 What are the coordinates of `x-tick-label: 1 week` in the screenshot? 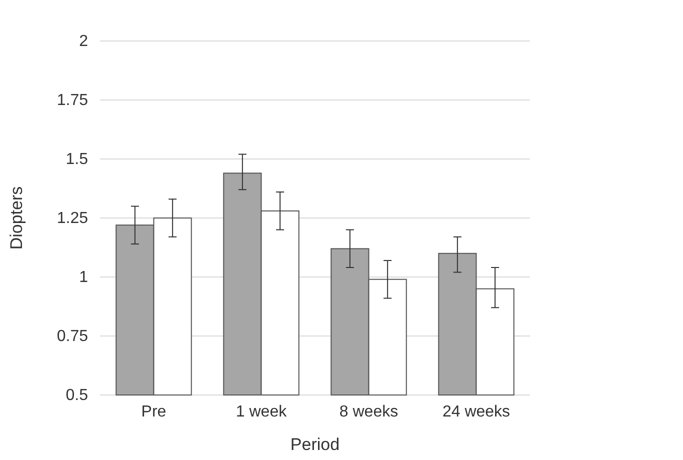 It's located at (262, 411).